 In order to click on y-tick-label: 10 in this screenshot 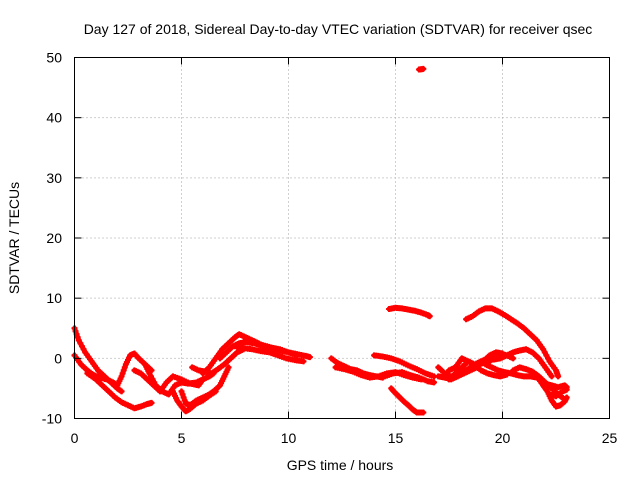, I will do `click(54, 298)`.